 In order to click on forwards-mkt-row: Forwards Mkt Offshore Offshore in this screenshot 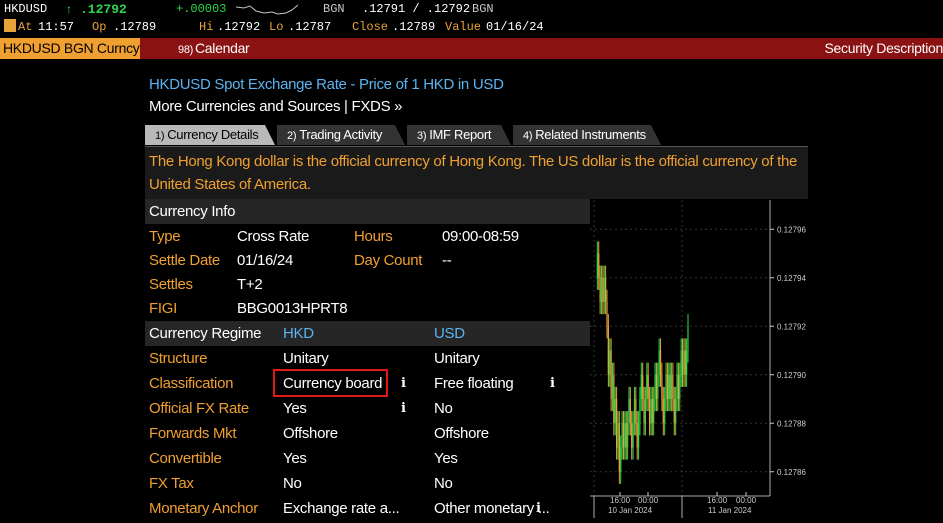, I will do `click(367, 433)`.